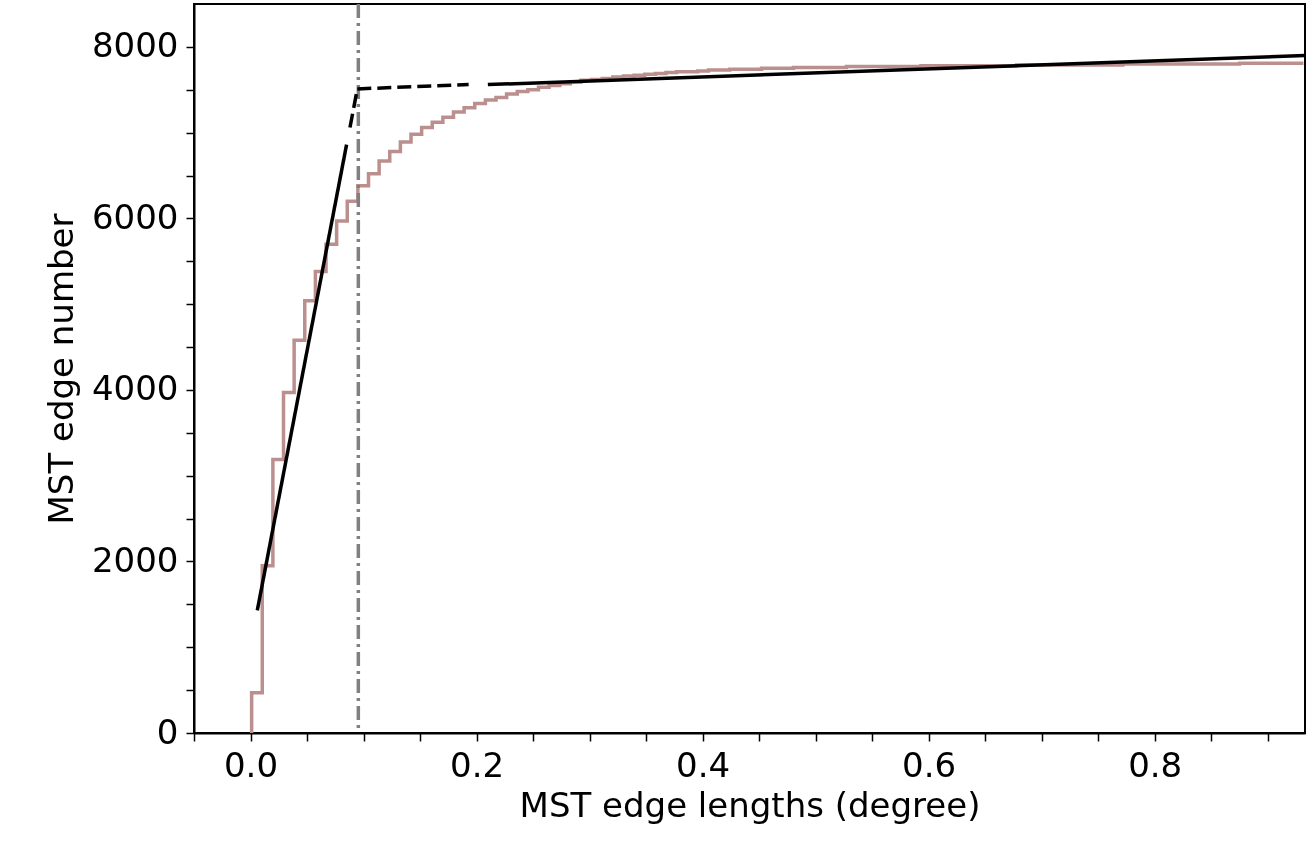 This screenshot has height=843, width=1313. Describe the element at coordinates (703, 764) in the screenshot. I see `x-tick-label: 0.4` at that location.